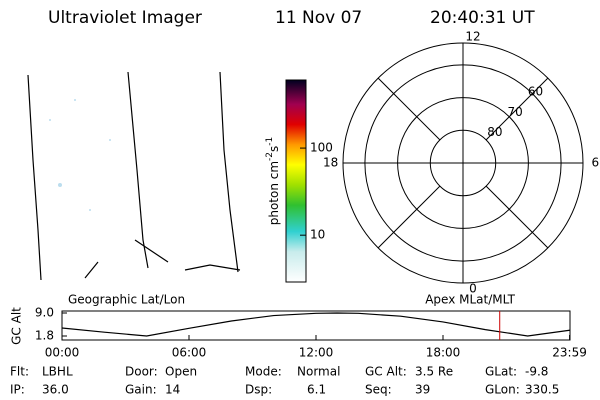 The image size is (600, 400). Describe the element at coordinates (330, 163) in the screenshot. I see `polar-hour-label: 18` at that location.